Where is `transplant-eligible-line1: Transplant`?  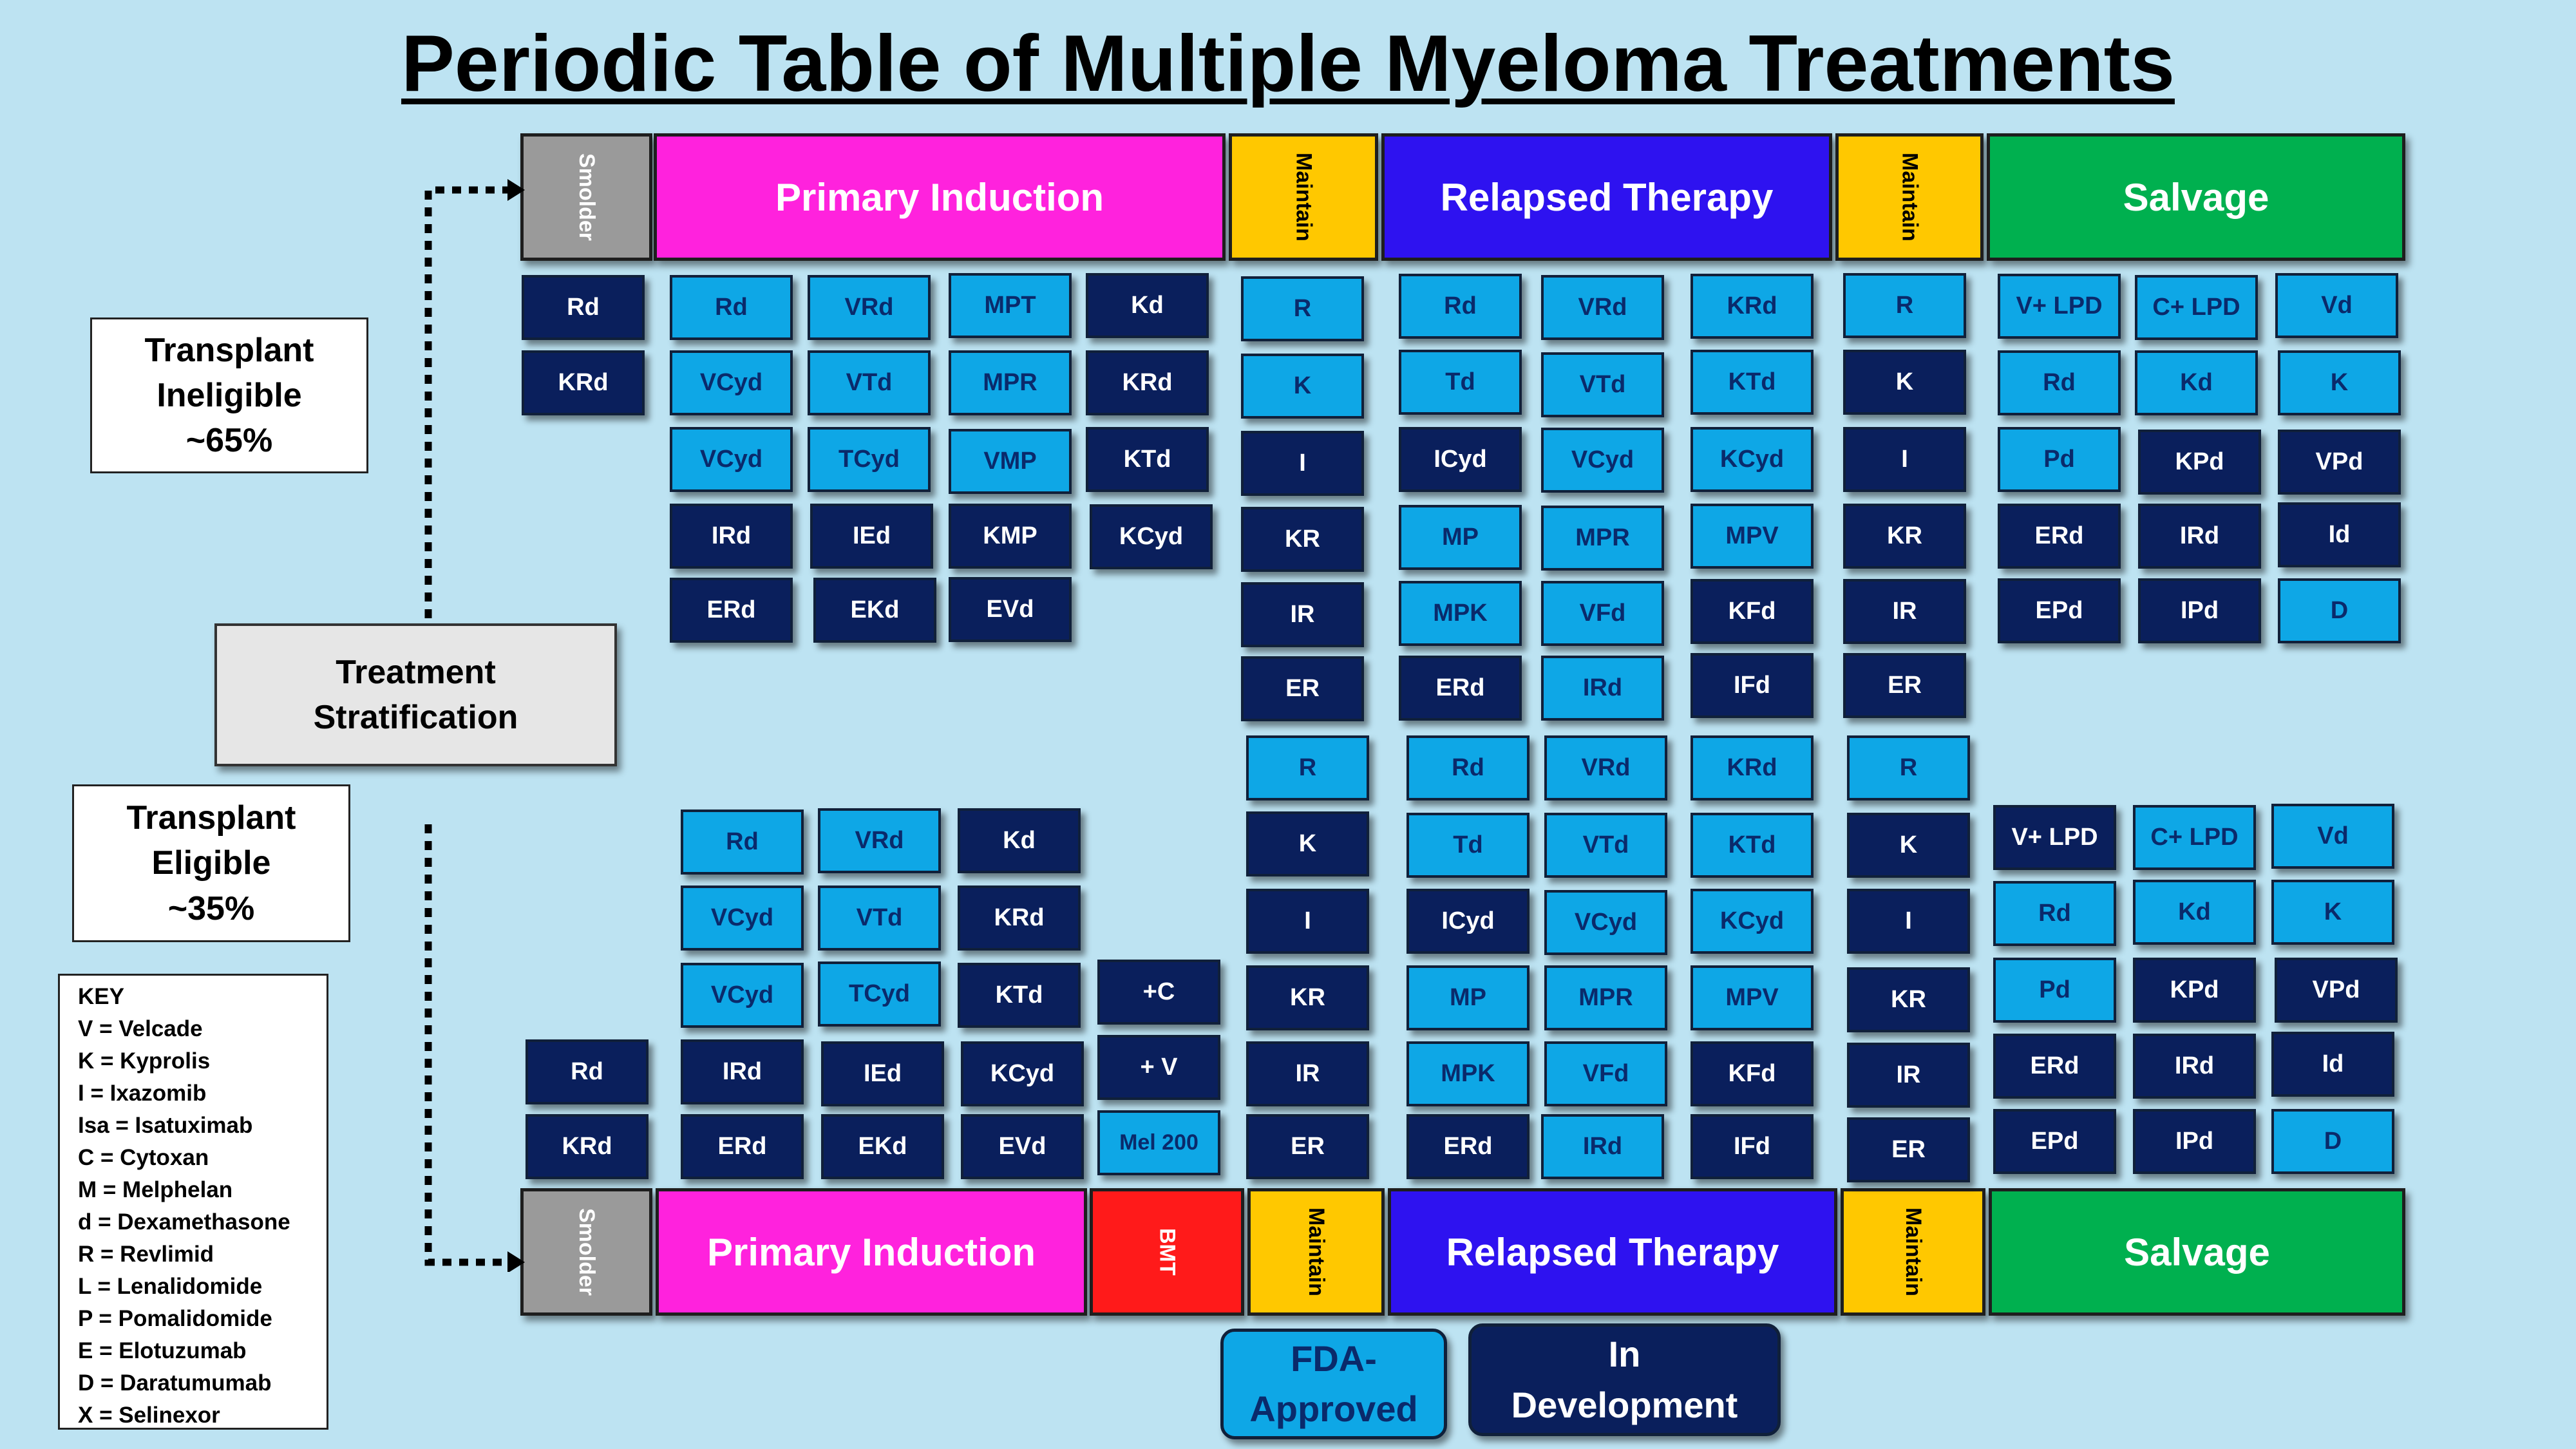 transplant-eligible-line1: Transplant is located at coordinates (211, 818).